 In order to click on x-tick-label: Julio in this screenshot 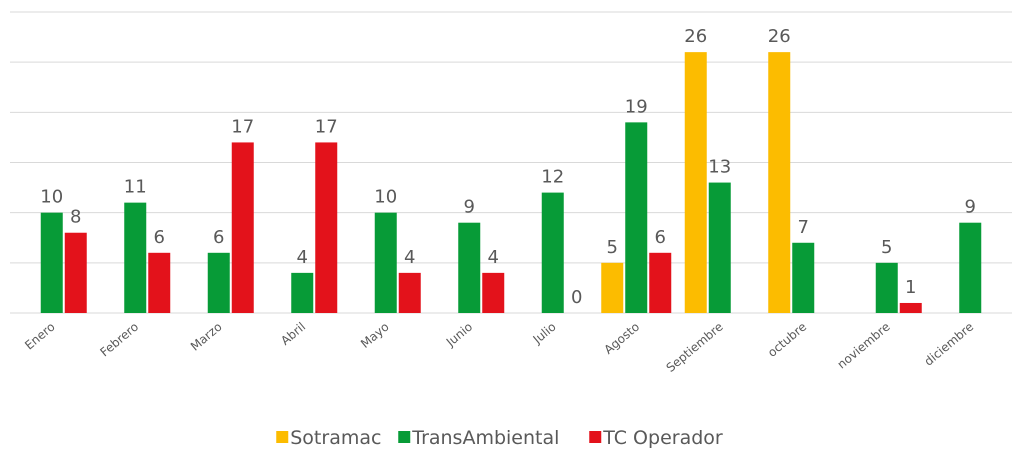, I will do `click(544, 334)`.